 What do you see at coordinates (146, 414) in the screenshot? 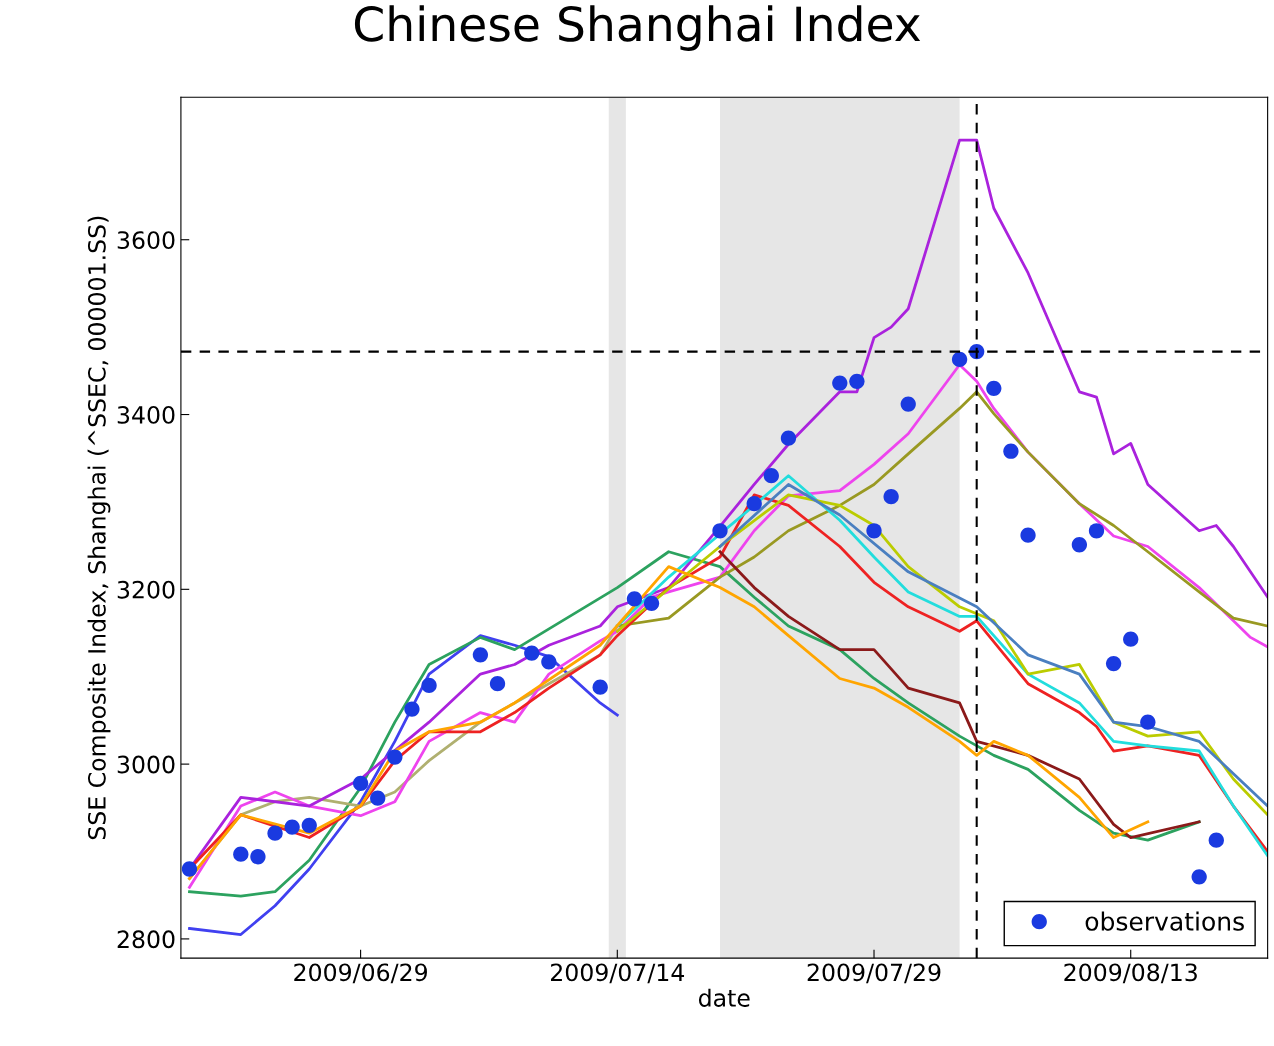
I see `y-tick-label: 3400` at bounding box center [146, 414].